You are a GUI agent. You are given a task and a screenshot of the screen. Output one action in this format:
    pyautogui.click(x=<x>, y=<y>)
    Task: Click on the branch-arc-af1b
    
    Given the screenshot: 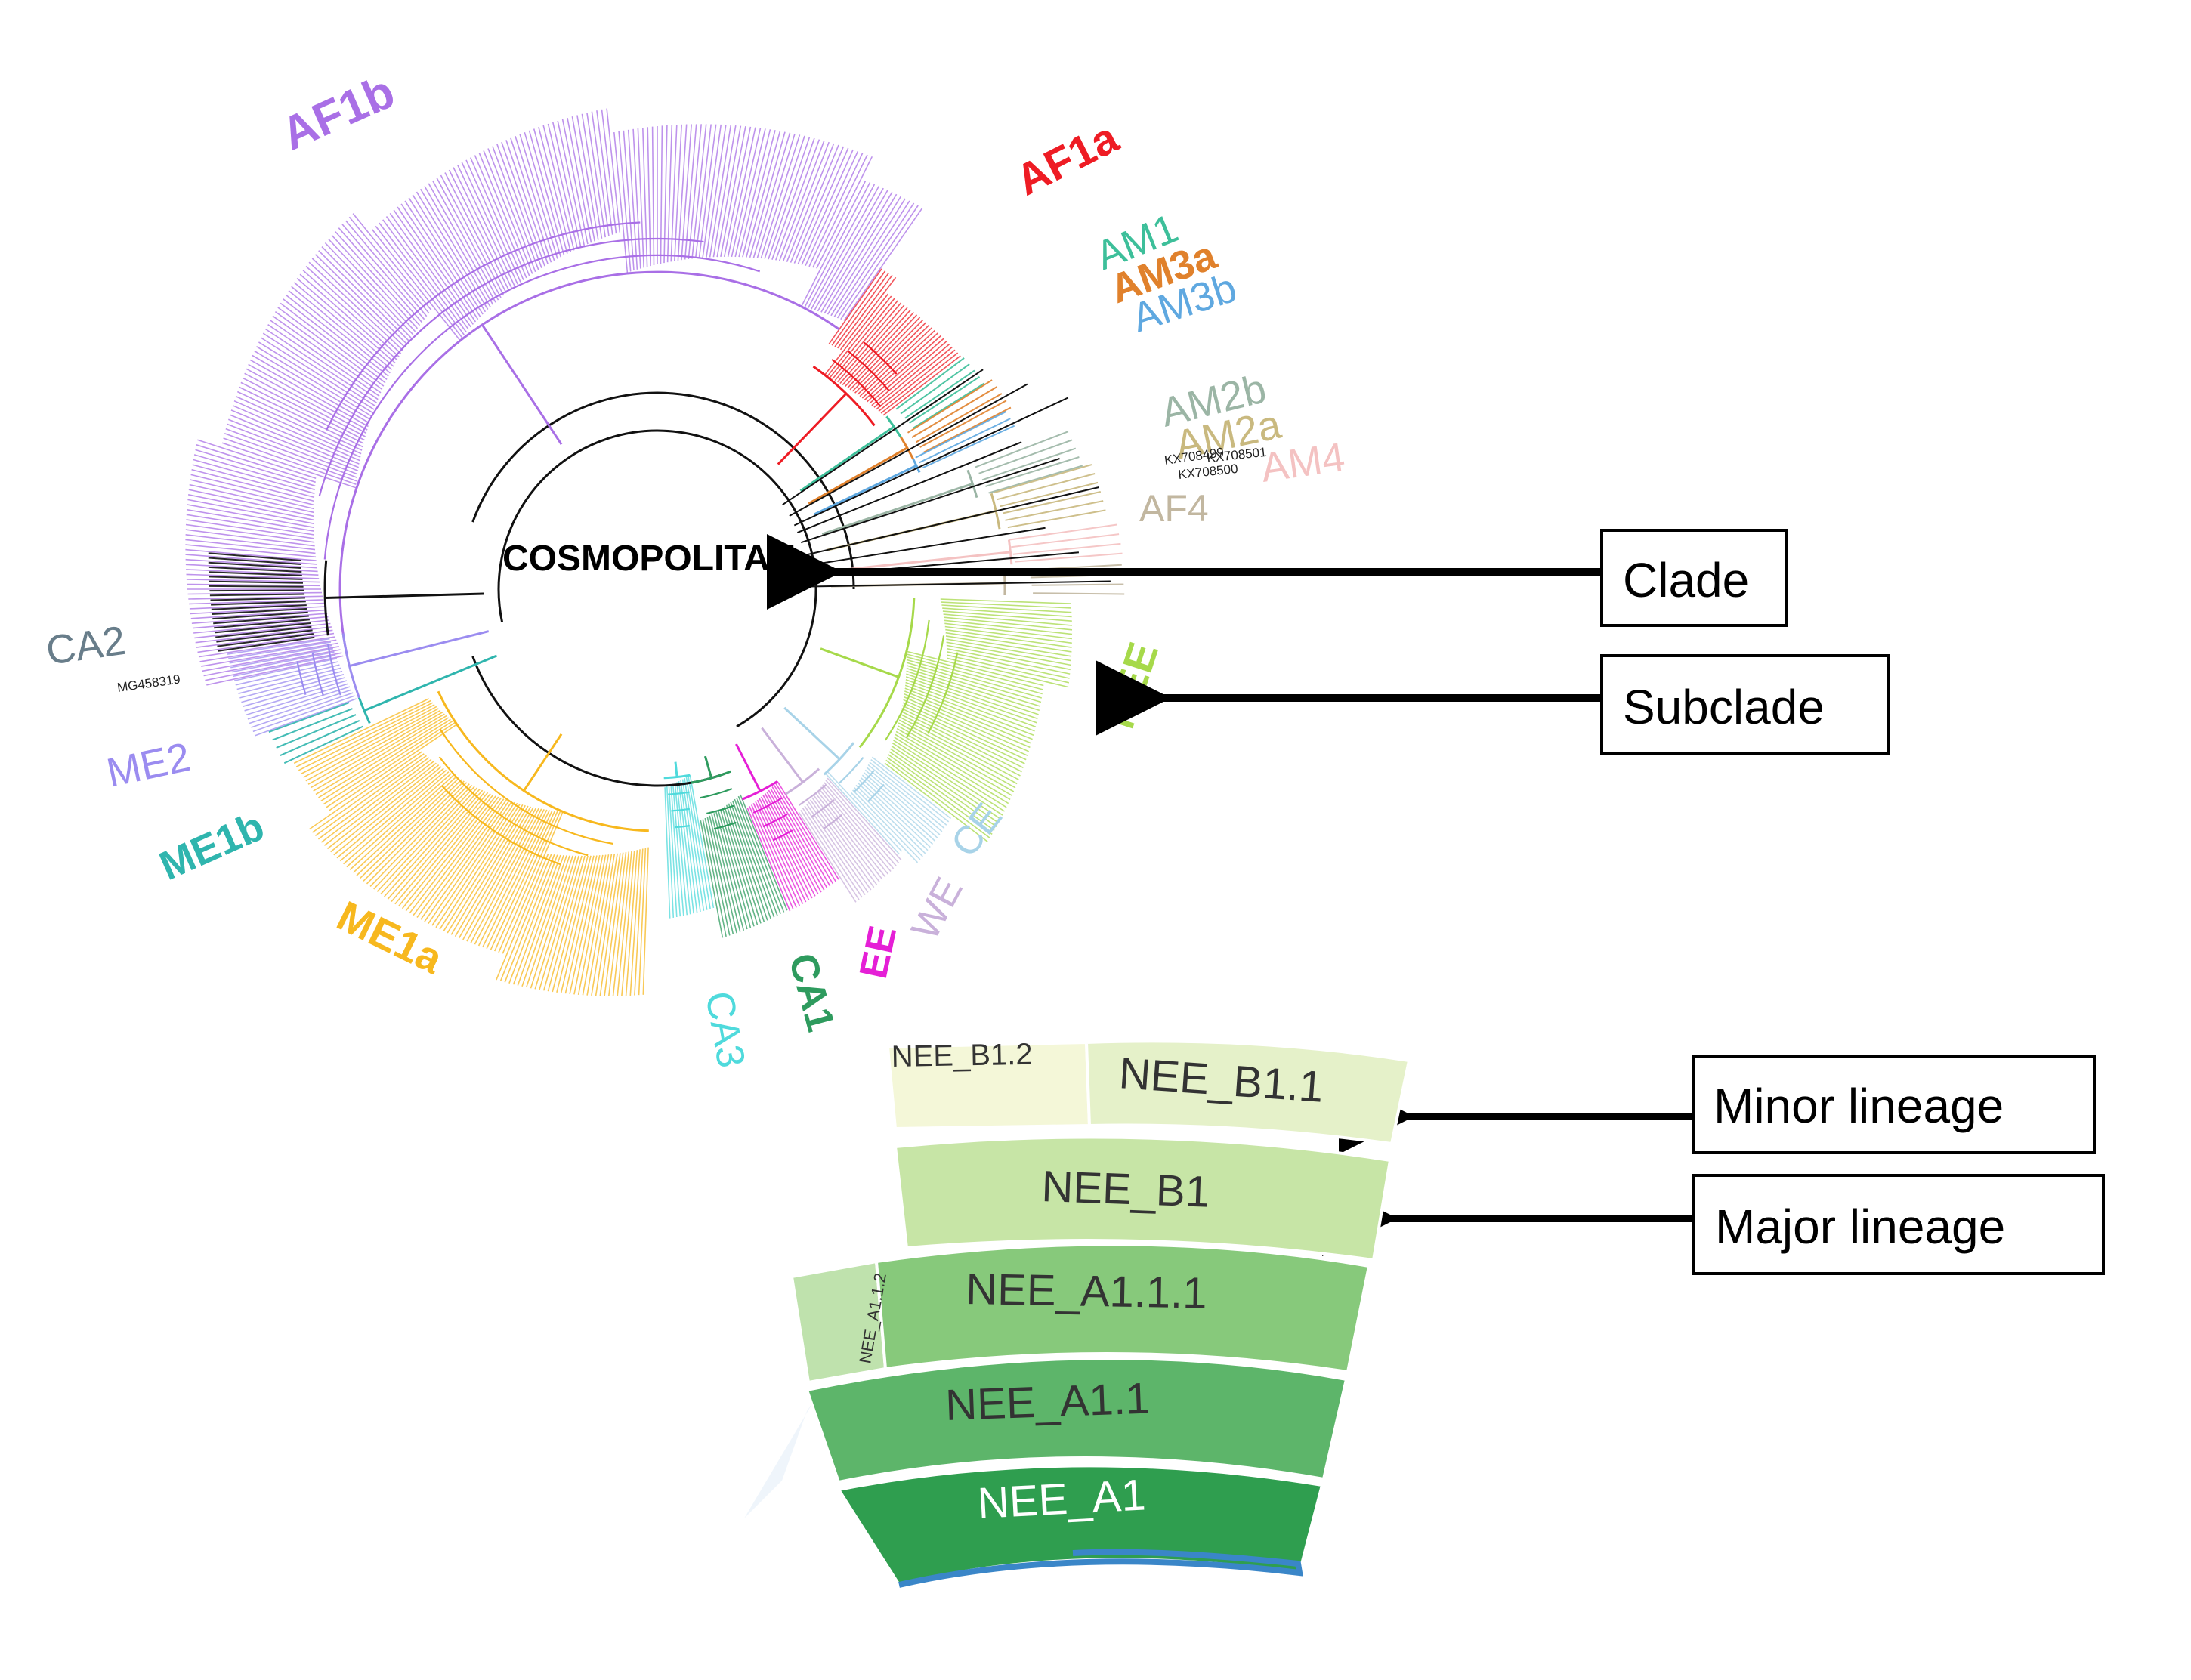 What is the action you would take?
    pyautogui.click(x=589, y=463)
    